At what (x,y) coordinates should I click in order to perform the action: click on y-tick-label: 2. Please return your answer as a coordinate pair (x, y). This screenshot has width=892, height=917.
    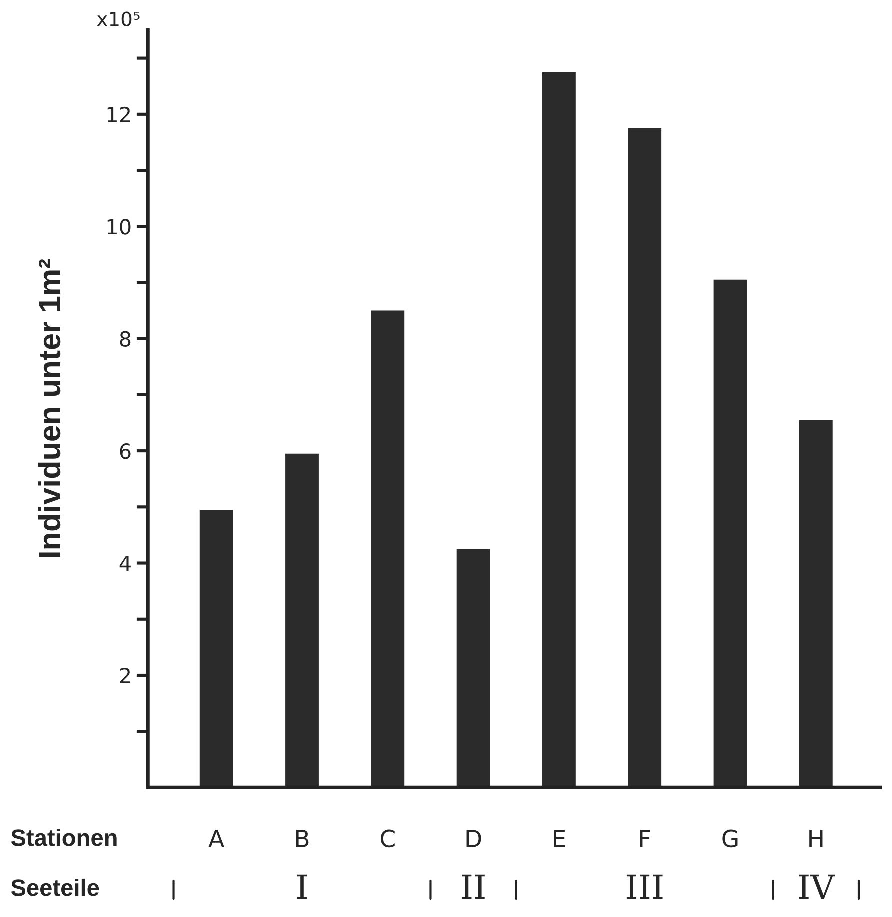
    Looking at the image, I should click on (125, 676).